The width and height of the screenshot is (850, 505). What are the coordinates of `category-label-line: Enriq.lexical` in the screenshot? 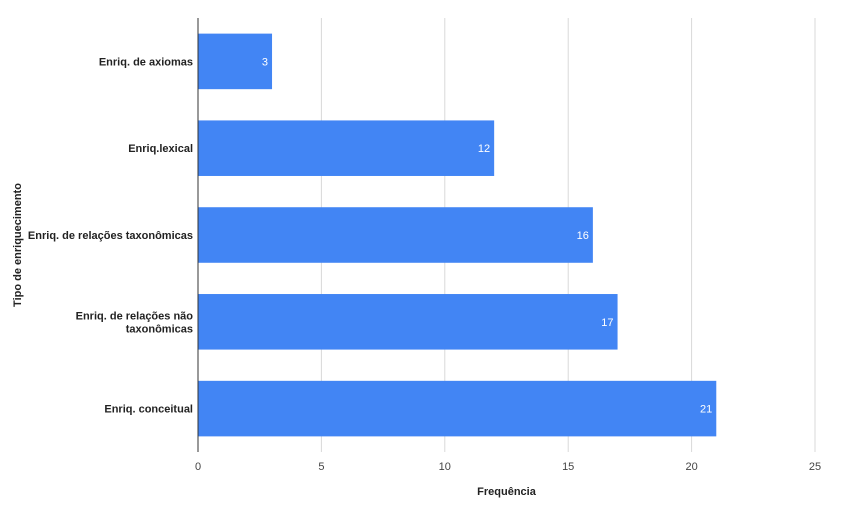 It's located at (160, 149).